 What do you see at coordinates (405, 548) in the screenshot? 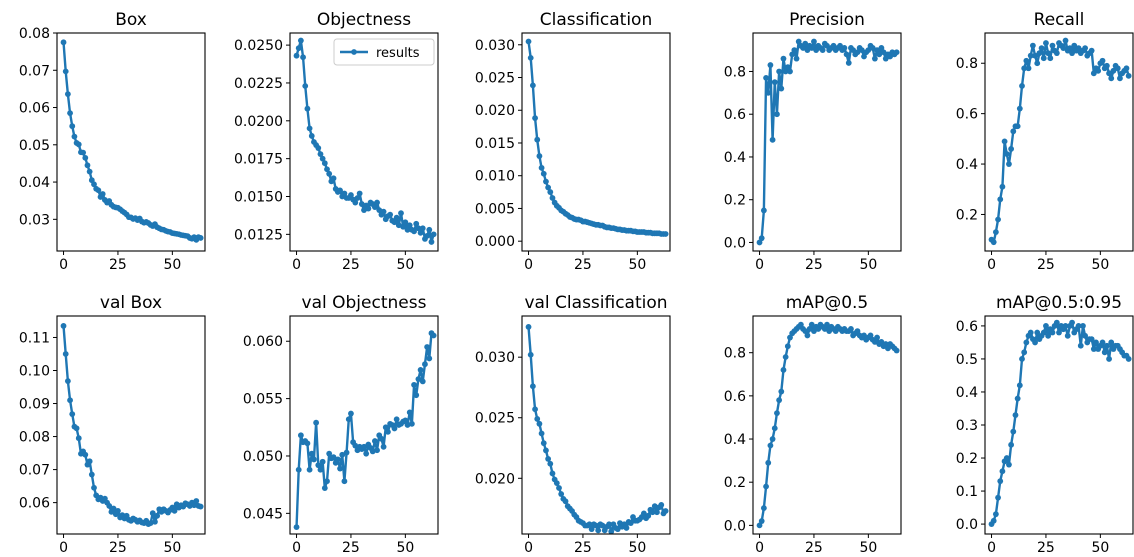
I see `x-tick-label: 50` at bounding box center [405, 548].